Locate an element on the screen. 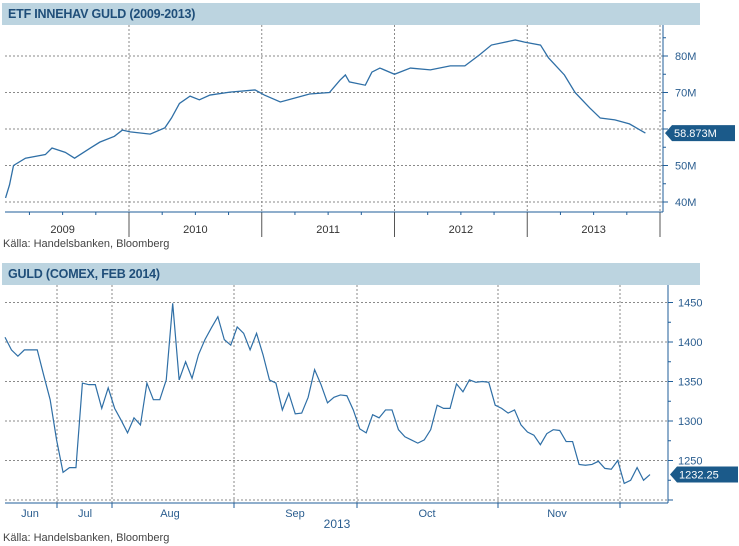  chart2-title: GULD (COMEX, FEB 2014) is located at coordinates (351, 274).